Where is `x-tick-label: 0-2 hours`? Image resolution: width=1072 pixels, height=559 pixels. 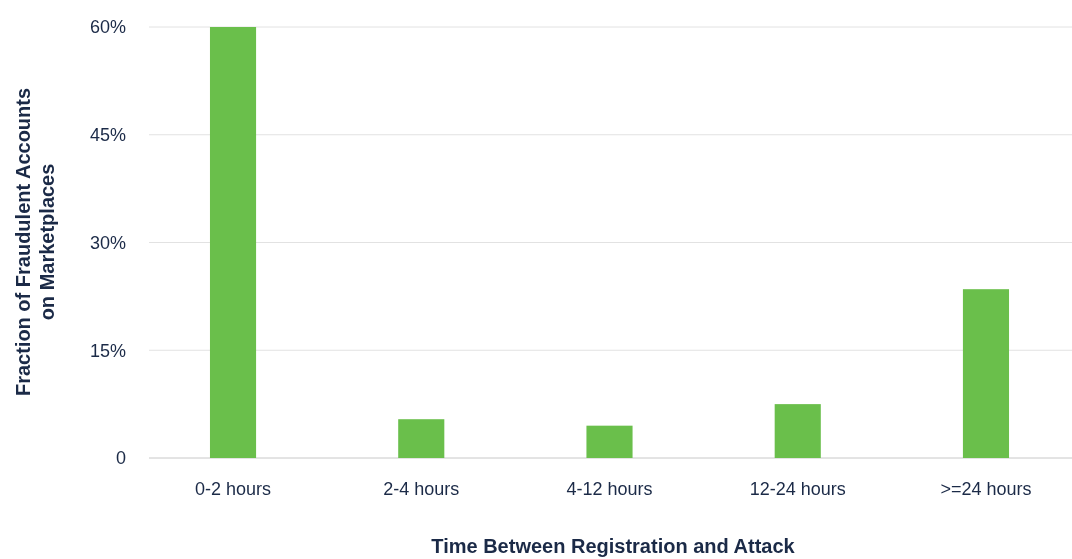
x-tick-label: 0-2 hours is located at coordinates (233, 489).